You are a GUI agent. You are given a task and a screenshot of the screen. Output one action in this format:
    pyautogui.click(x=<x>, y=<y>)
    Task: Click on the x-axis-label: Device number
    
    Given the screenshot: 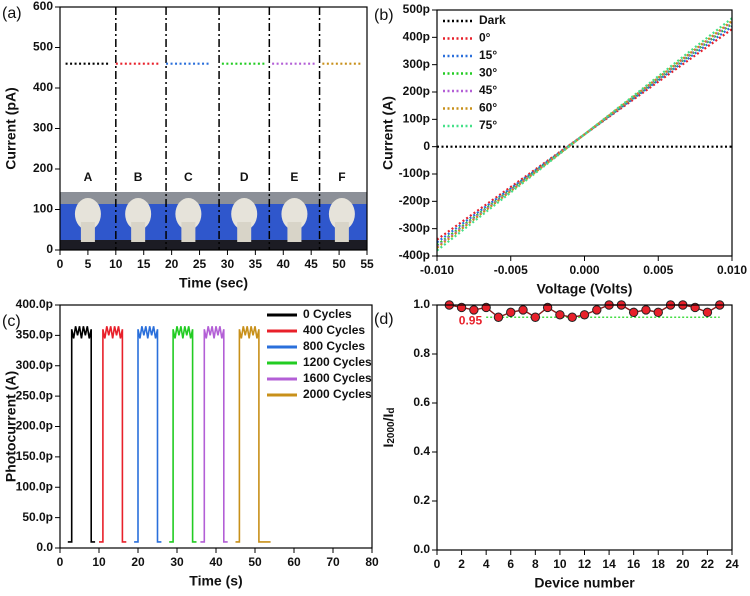 What is the action you would take?
    pyautogui.click(x=584, y=583)
    